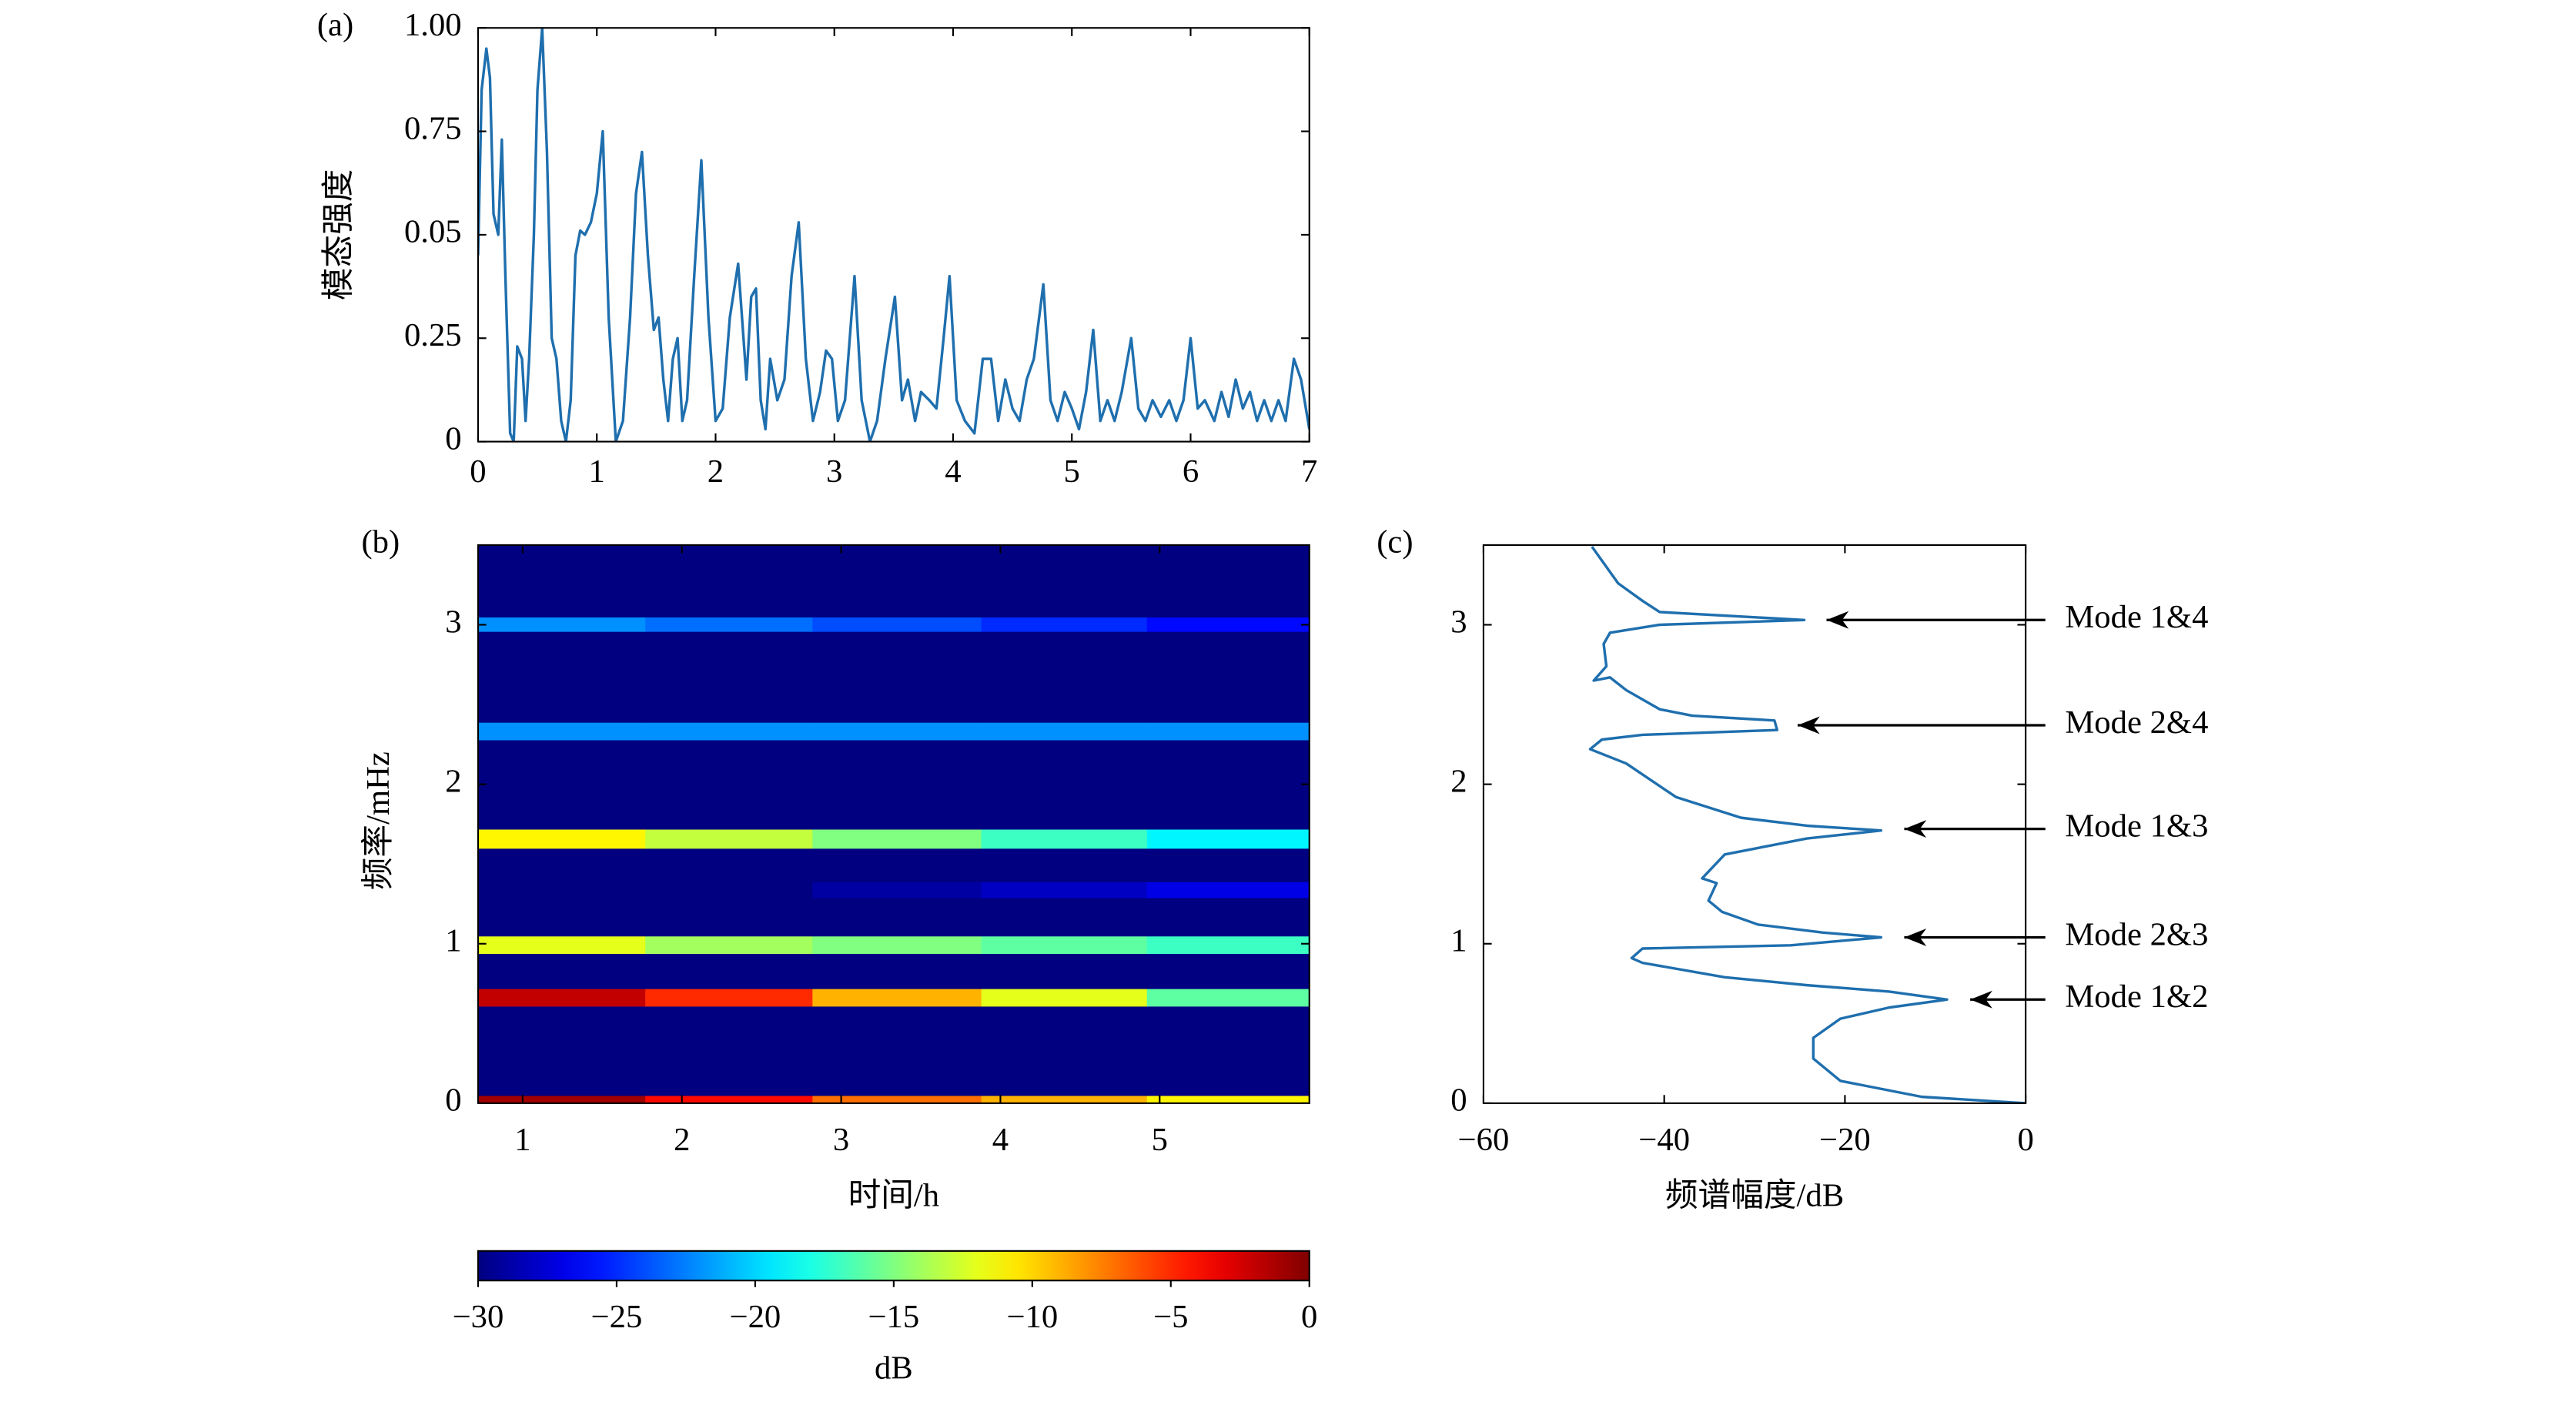 This screenshot has width=2576, height=1402. I want to click on colorbar-gradient, so click(894, 1265).